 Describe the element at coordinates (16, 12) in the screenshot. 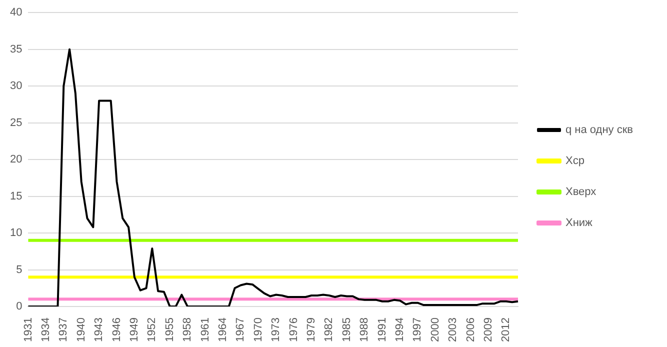

I see `y-tick-label: 40` at that location.